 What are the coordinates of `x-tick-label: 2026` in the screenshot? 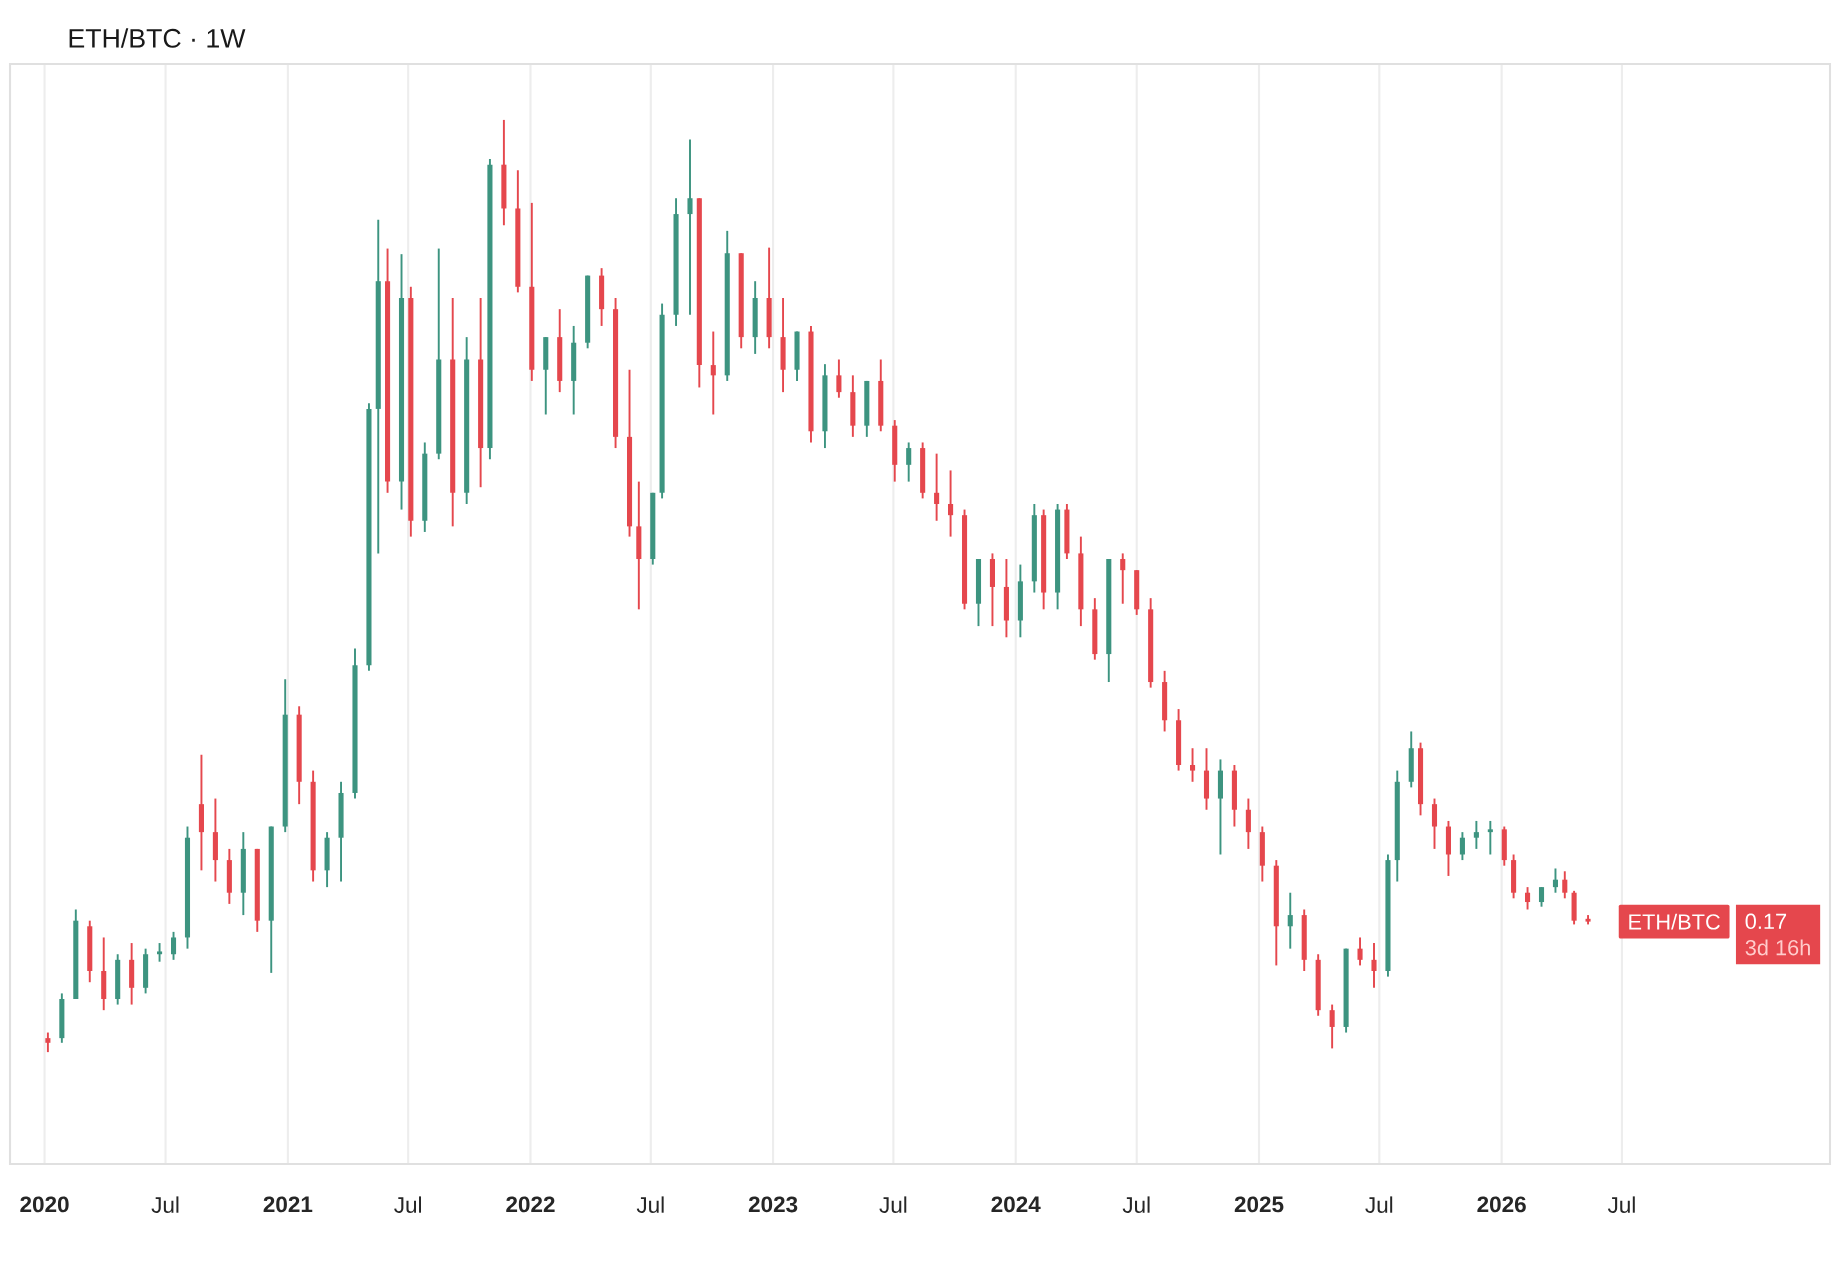 It's located at (1501, 1204).